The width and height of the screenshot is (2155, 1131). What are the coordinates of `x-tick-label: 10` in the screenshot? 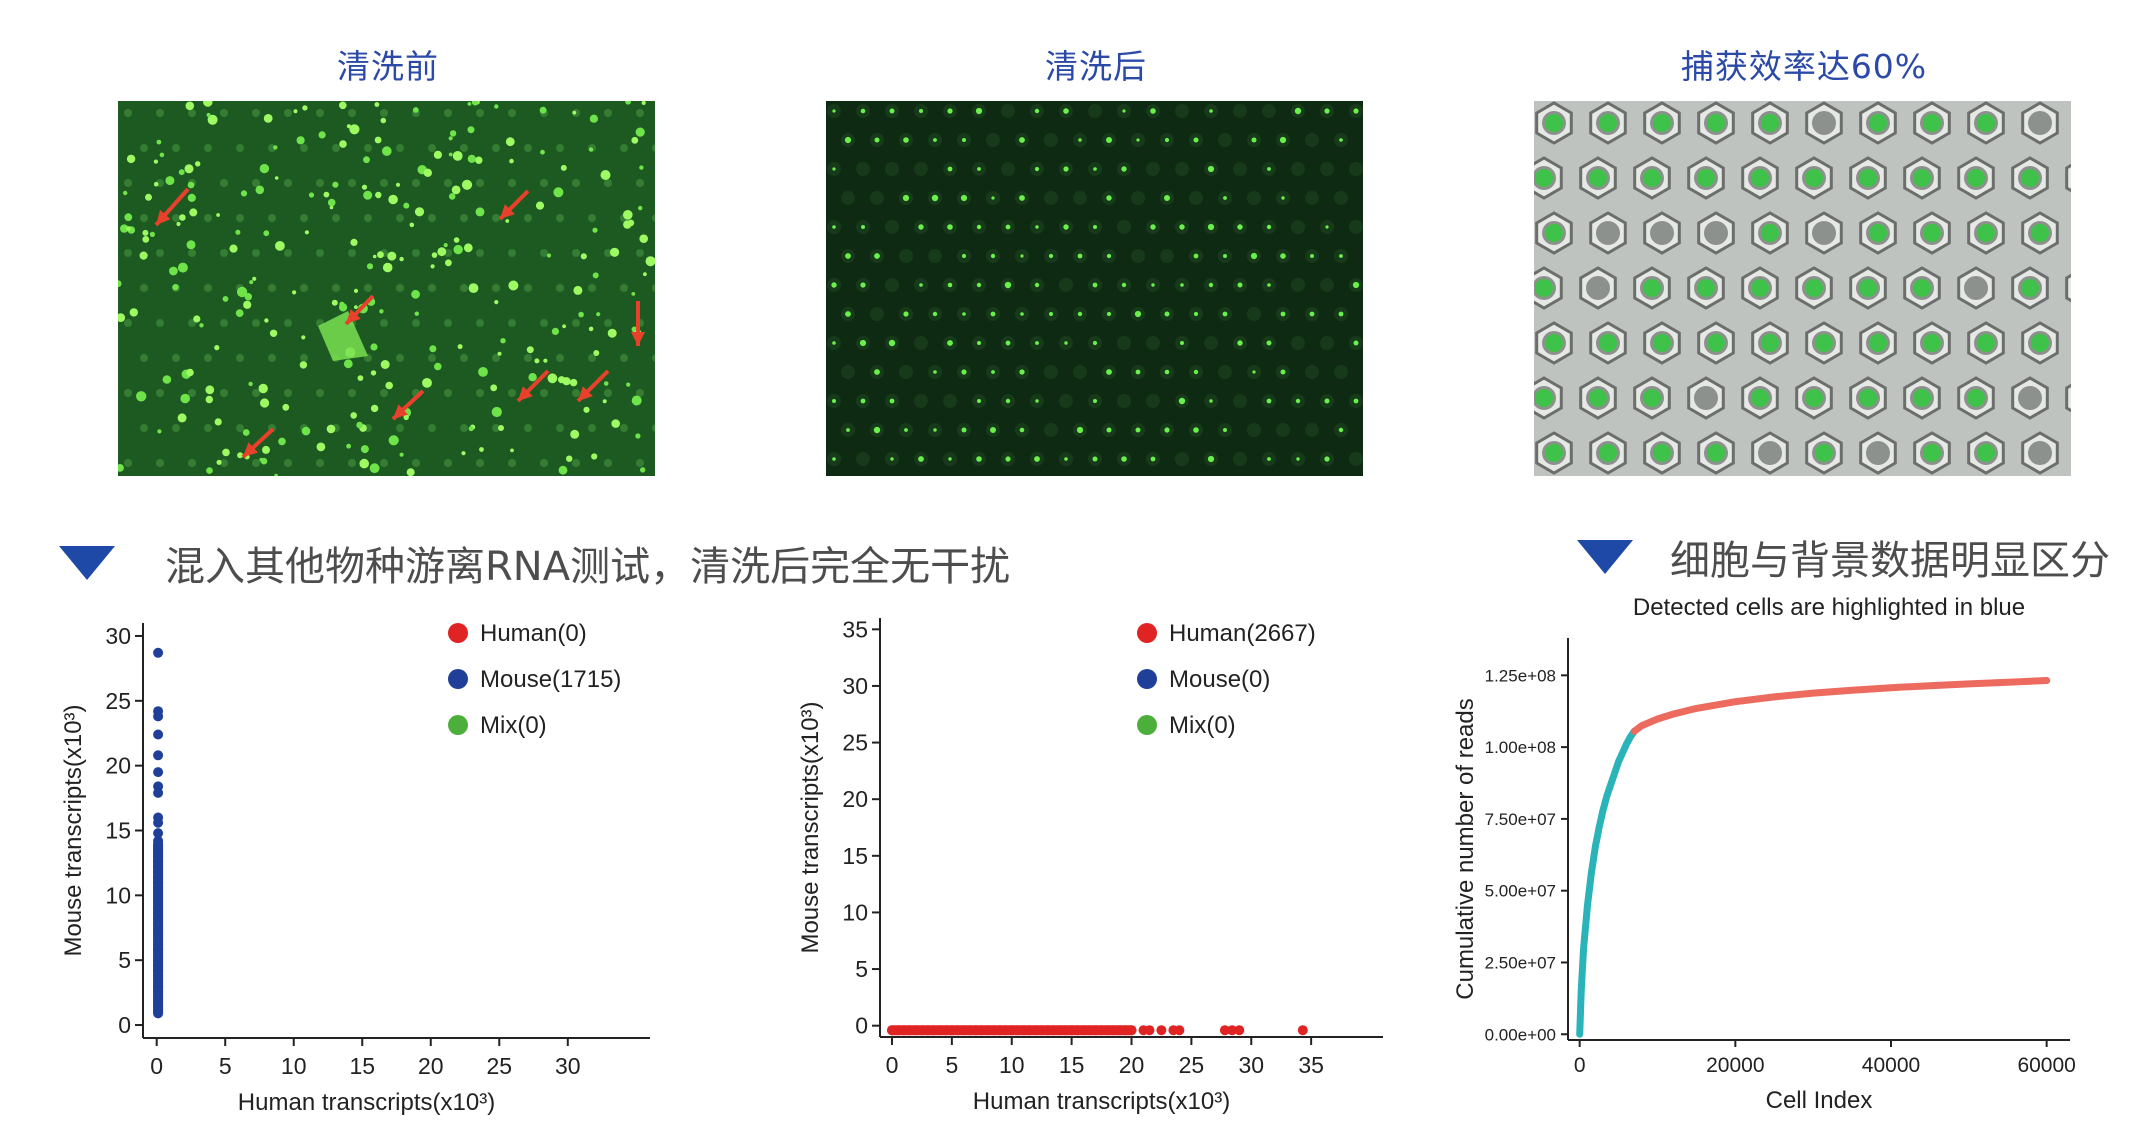 It's located at (294, 1066).